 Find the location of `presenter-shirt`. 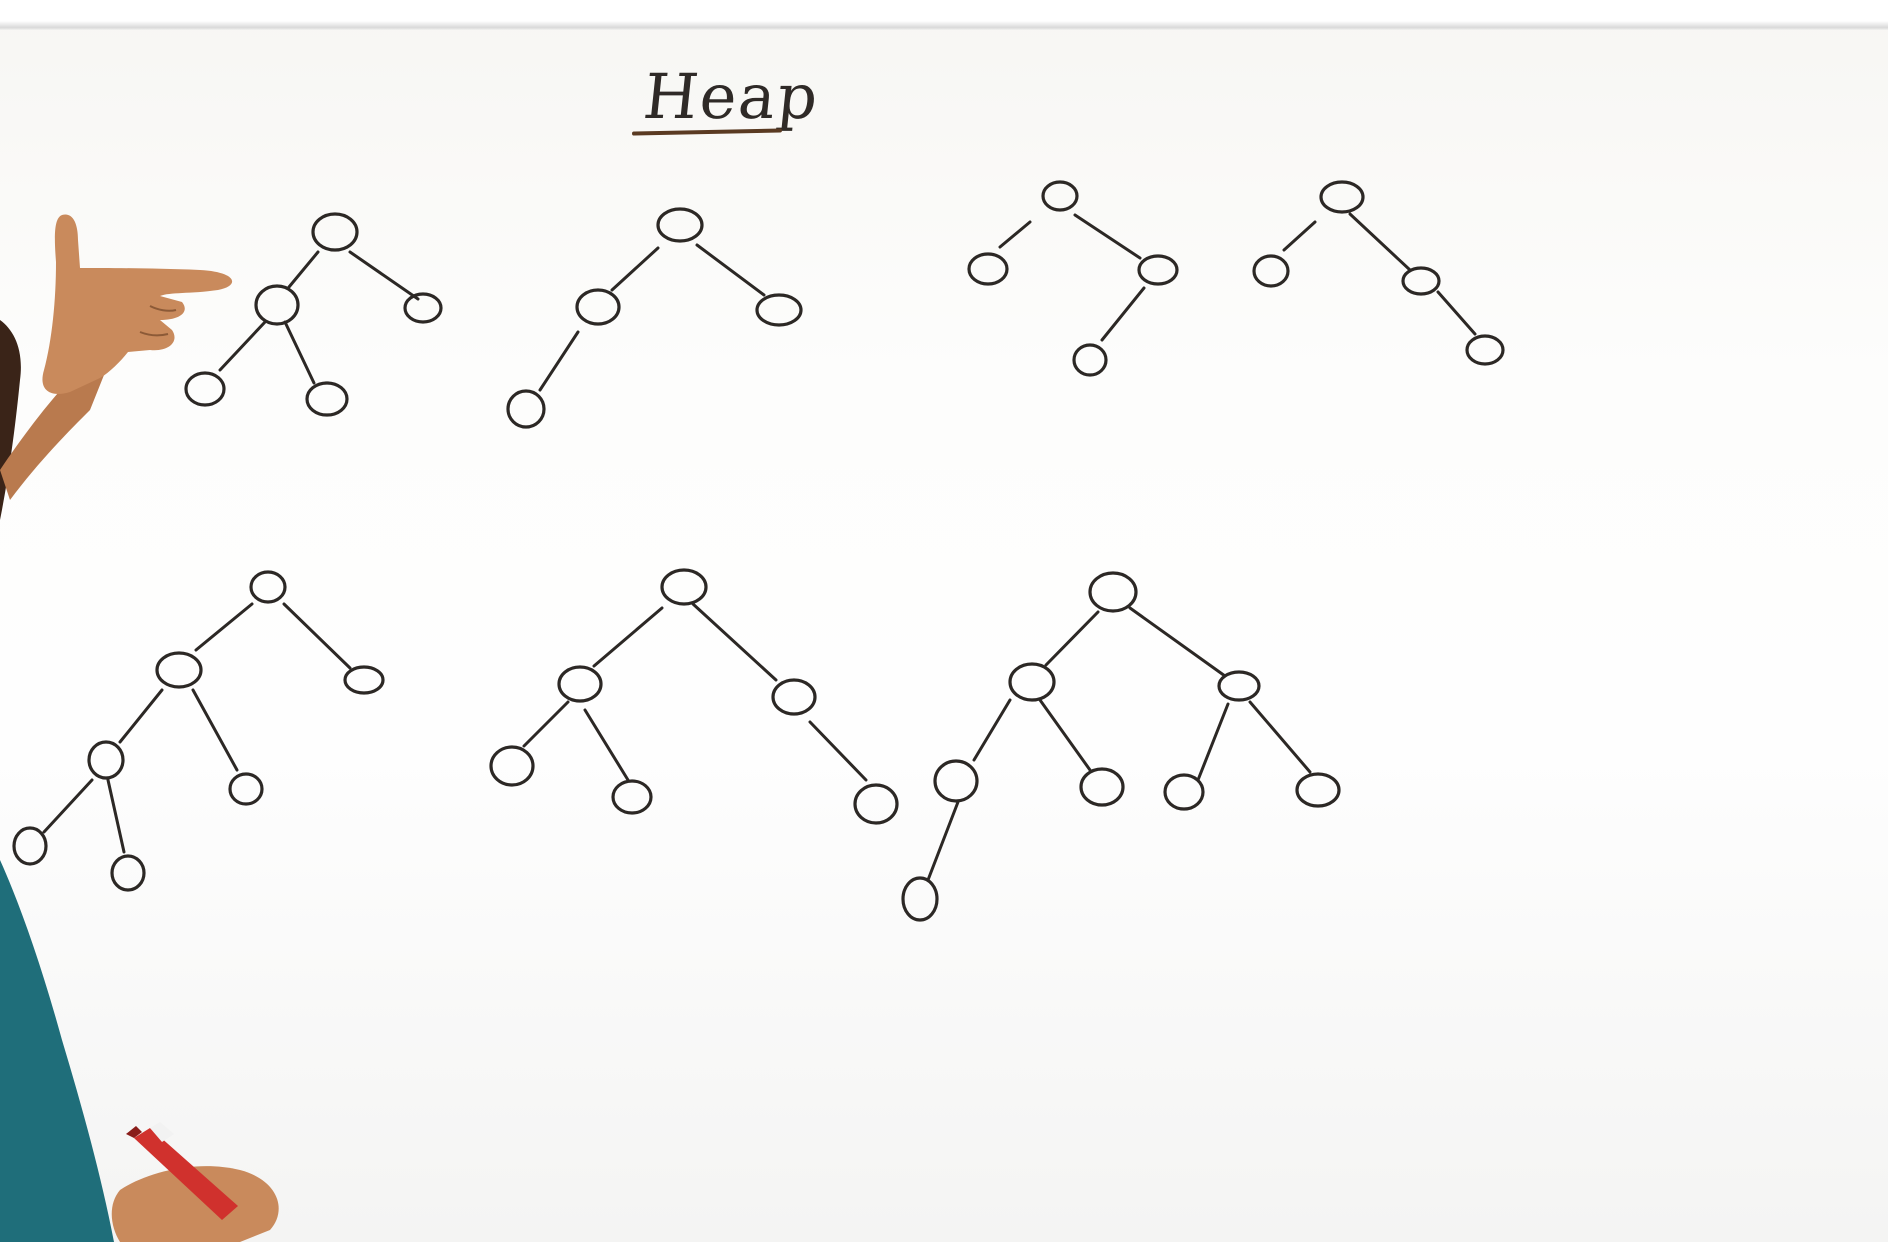

presenter-shirt is located at coordinates (57, 1051).